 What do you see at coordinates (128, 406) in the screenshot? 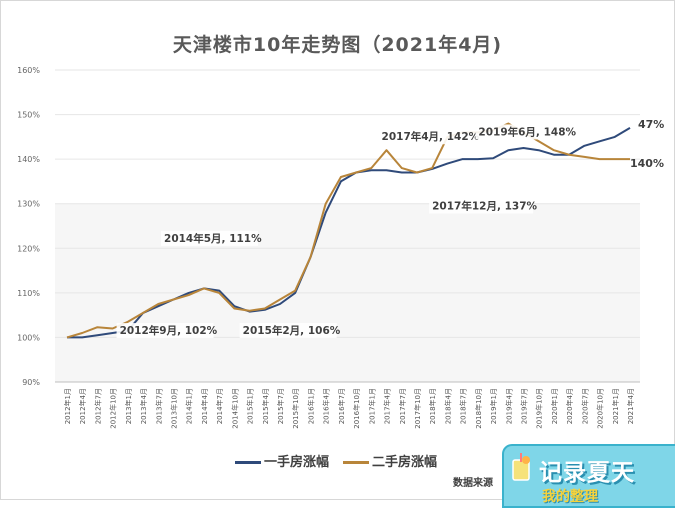
I see `x-tick-label: 2013年1月` at bounding box center [128, 406].